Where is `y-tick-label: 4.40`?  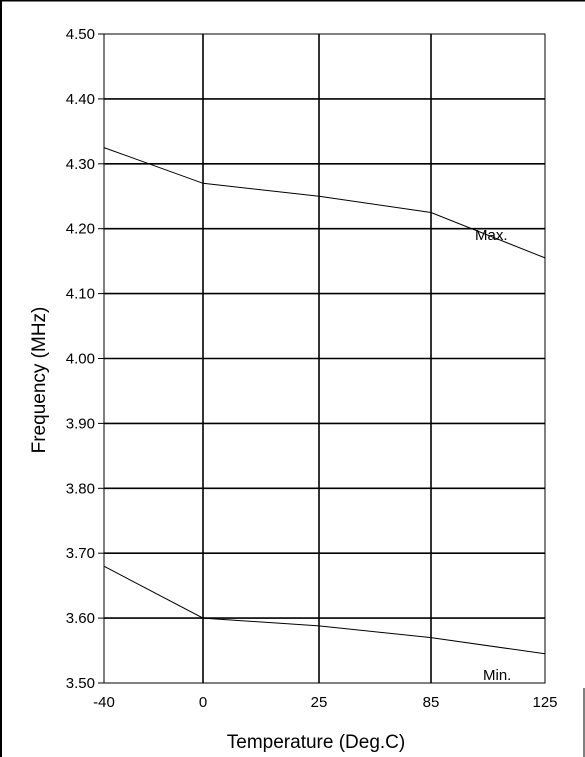
y-tick-label: 4.40 is located at coordinates (80, 99).